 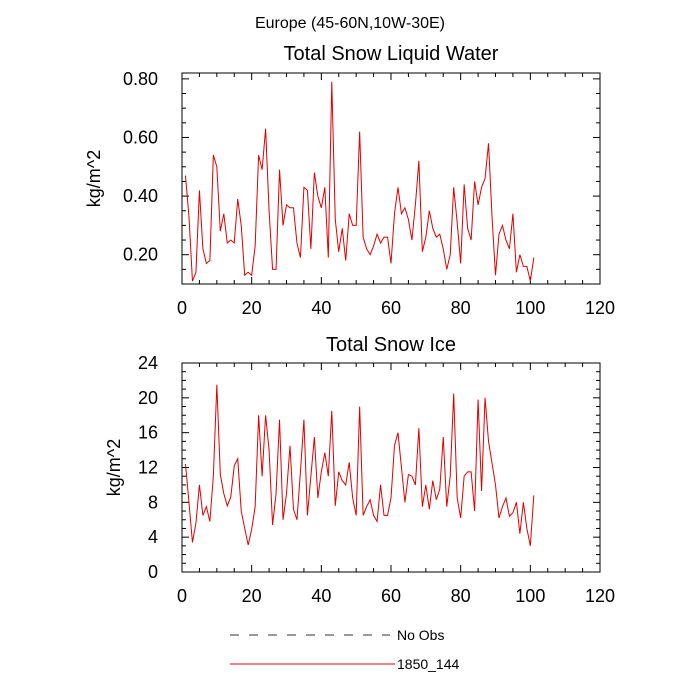 I want to click on y-tick-label: 0.40, so click(x=140, y=196).